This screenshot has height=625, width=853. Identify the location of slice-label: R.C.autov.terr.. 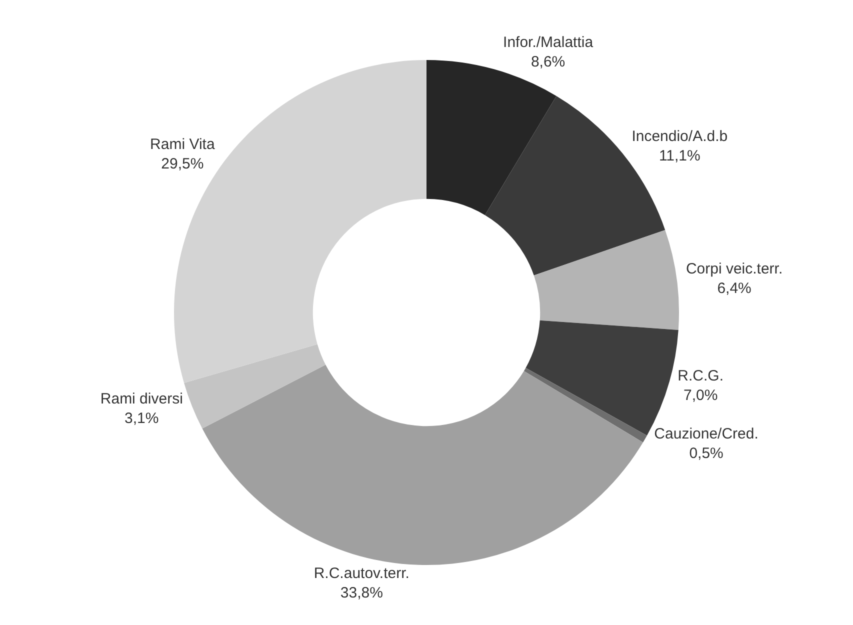
(362, 573).